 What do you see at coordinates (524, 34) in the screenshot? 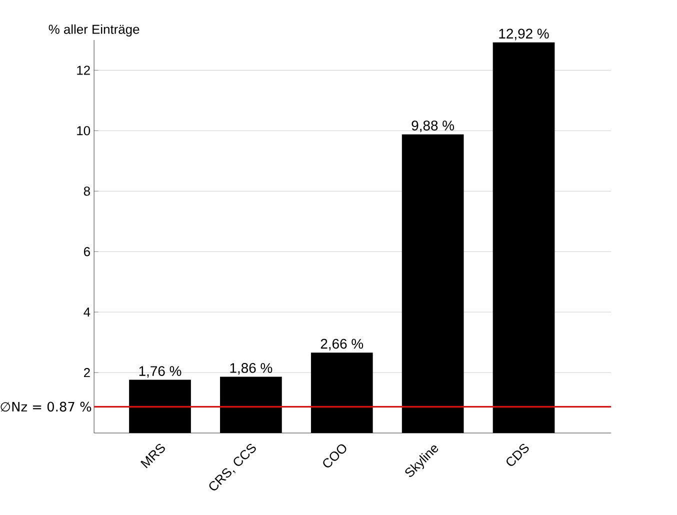
I see `data-label: 12,92 %` at bounding box center [524, 34].